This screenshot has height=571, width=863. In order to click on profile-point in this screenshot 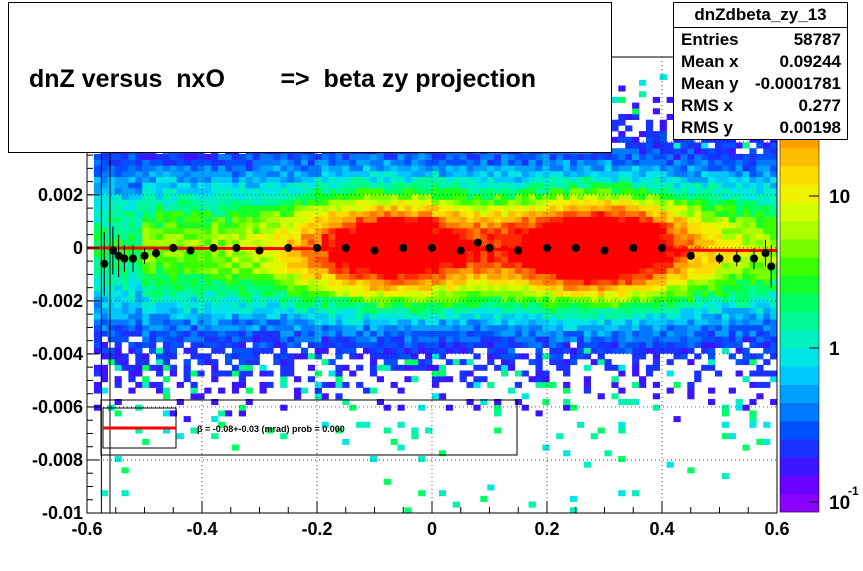, I will do `click(403, 247)`.